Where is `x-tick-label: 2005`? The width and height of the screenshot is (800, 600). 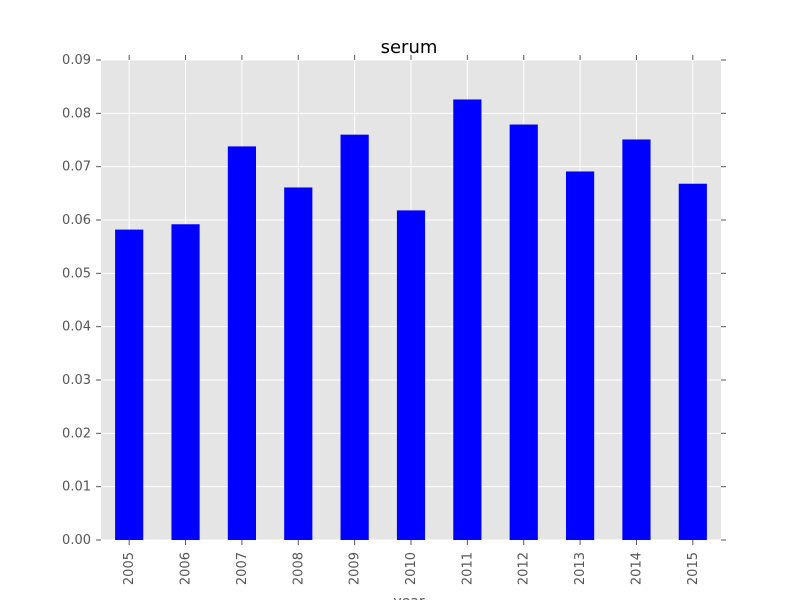
x-tick-label: 2005 is located at coordinates (129, 568).